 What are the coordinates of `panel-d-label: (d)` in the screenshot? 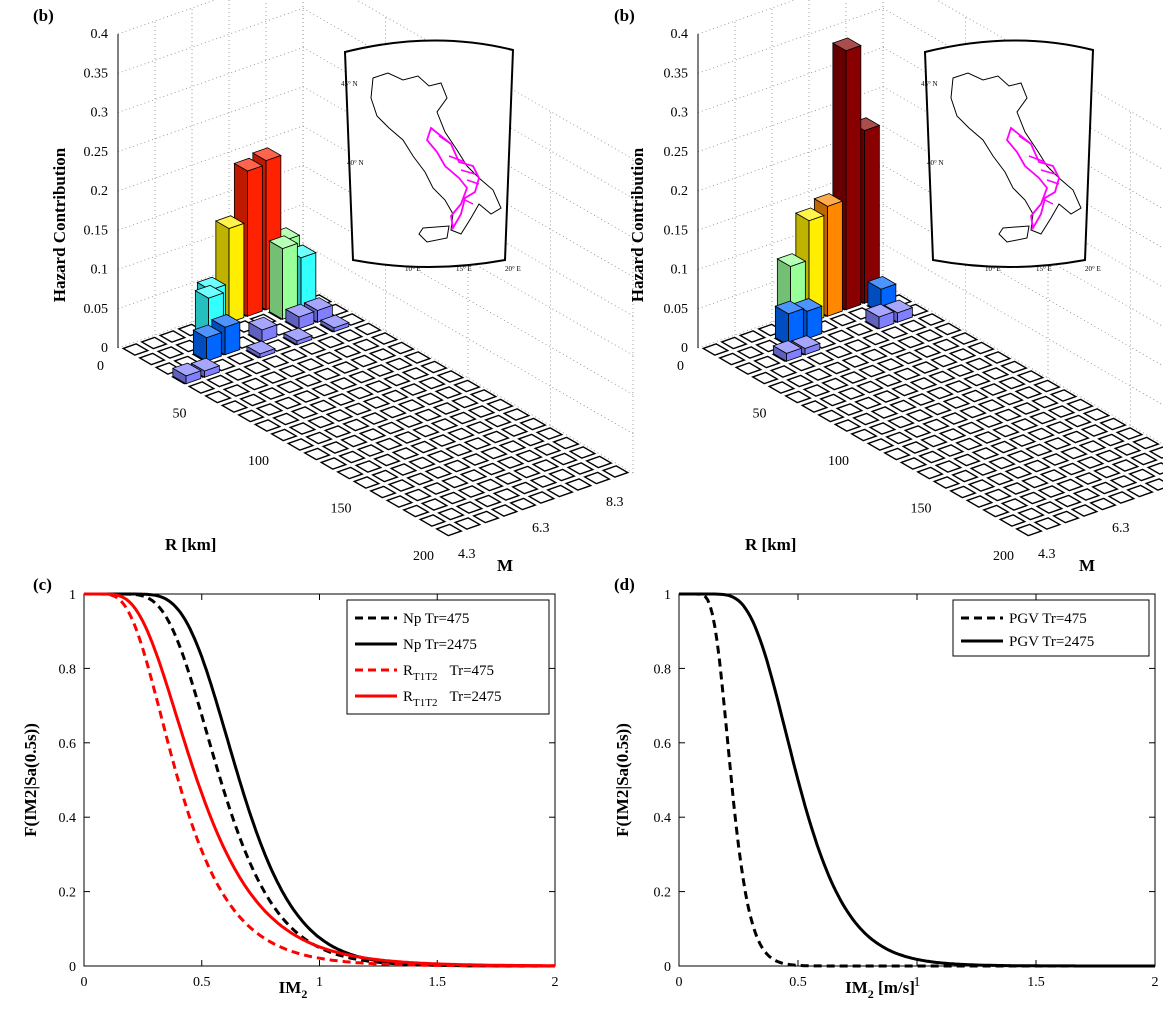 It's located at (624, 584).